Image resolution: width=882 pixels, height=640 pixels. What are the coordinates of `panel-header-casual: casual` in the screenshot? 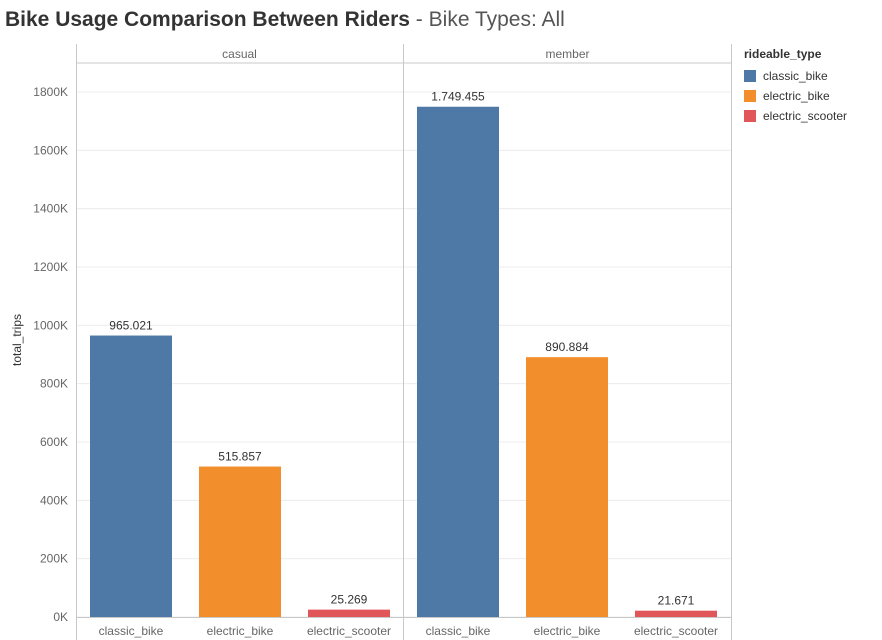 It's located at (239, 54).